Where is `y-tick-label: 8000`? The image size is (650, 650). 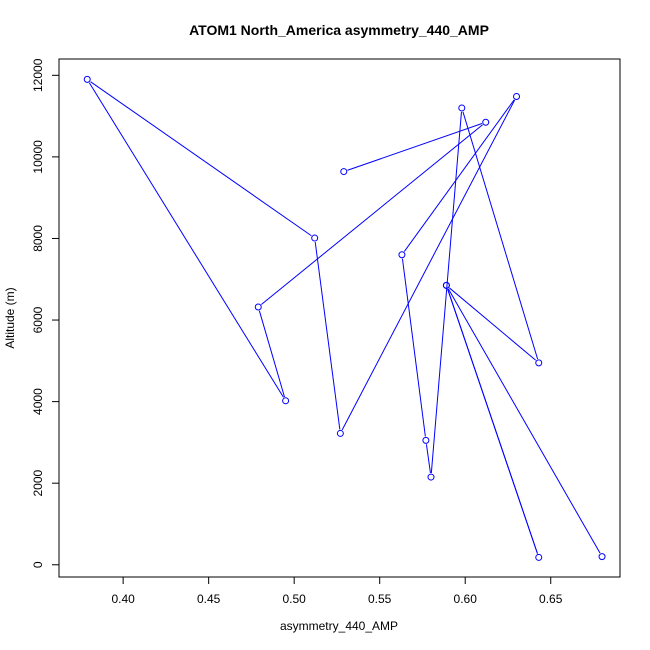 y-tick-label: 8000 is located at coordinates (38, 238).